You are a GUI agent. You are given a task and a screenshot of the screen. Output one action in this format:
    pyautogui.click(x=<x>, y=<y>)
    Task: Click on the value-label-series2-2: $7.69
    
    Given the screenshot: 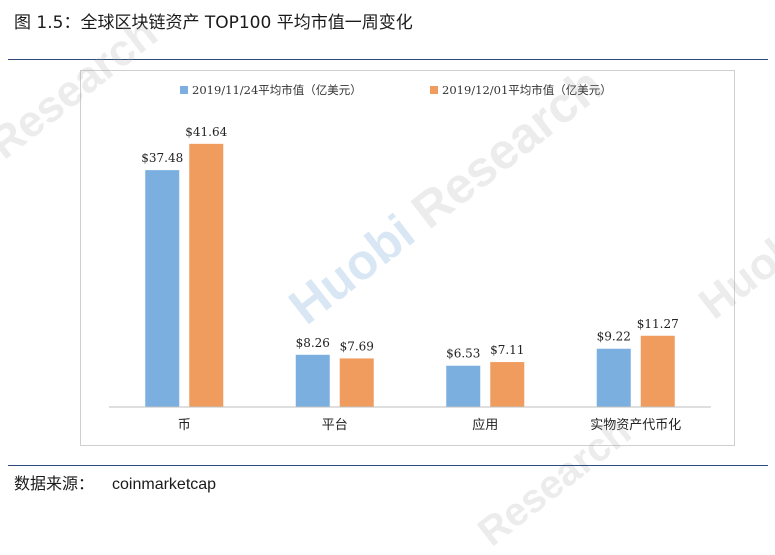 What is the action you would take?
    pyautogui.click(x=357, y=346)
    